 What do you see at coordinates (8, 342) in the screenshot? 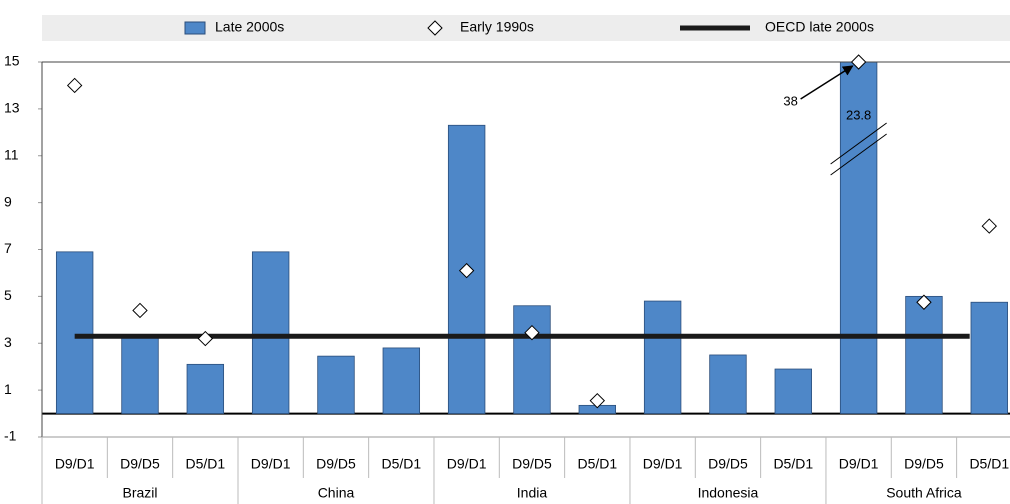
I see `y-tick-label: 3` at bounding box center [8, 342].